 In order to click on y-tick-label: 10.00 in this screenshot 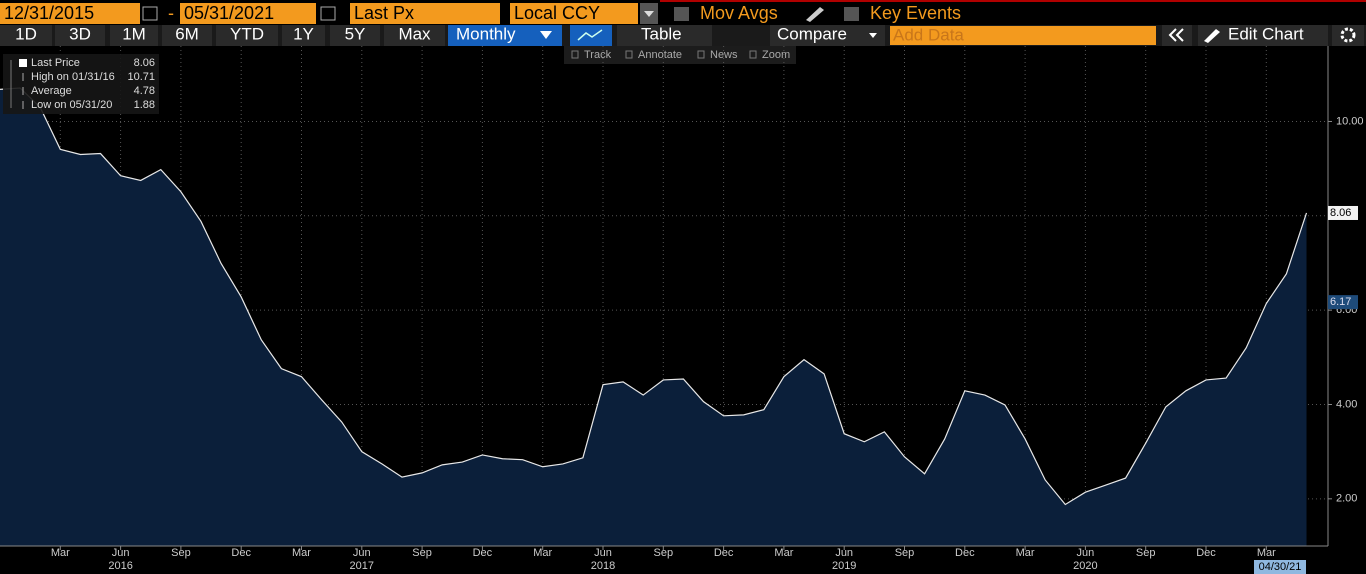, I will do `click(1350, 121)`.